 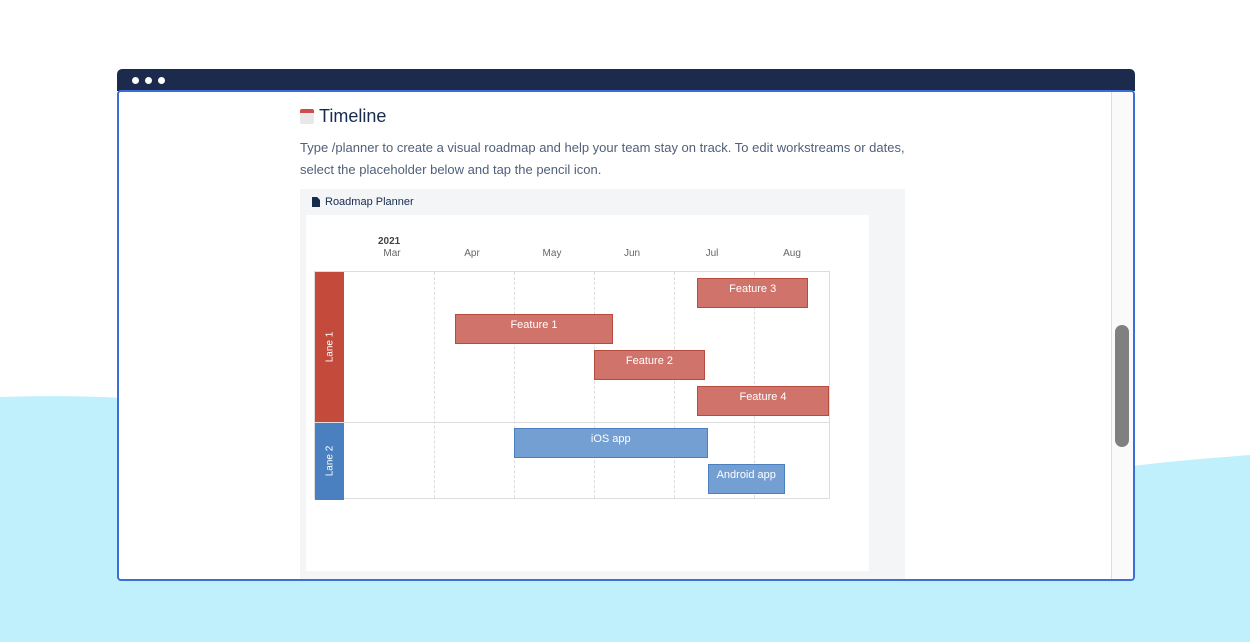 What do you see at coordinates (572, 422) in the screenshot?
I see `lane-divider` at bounding box center [572, 422].